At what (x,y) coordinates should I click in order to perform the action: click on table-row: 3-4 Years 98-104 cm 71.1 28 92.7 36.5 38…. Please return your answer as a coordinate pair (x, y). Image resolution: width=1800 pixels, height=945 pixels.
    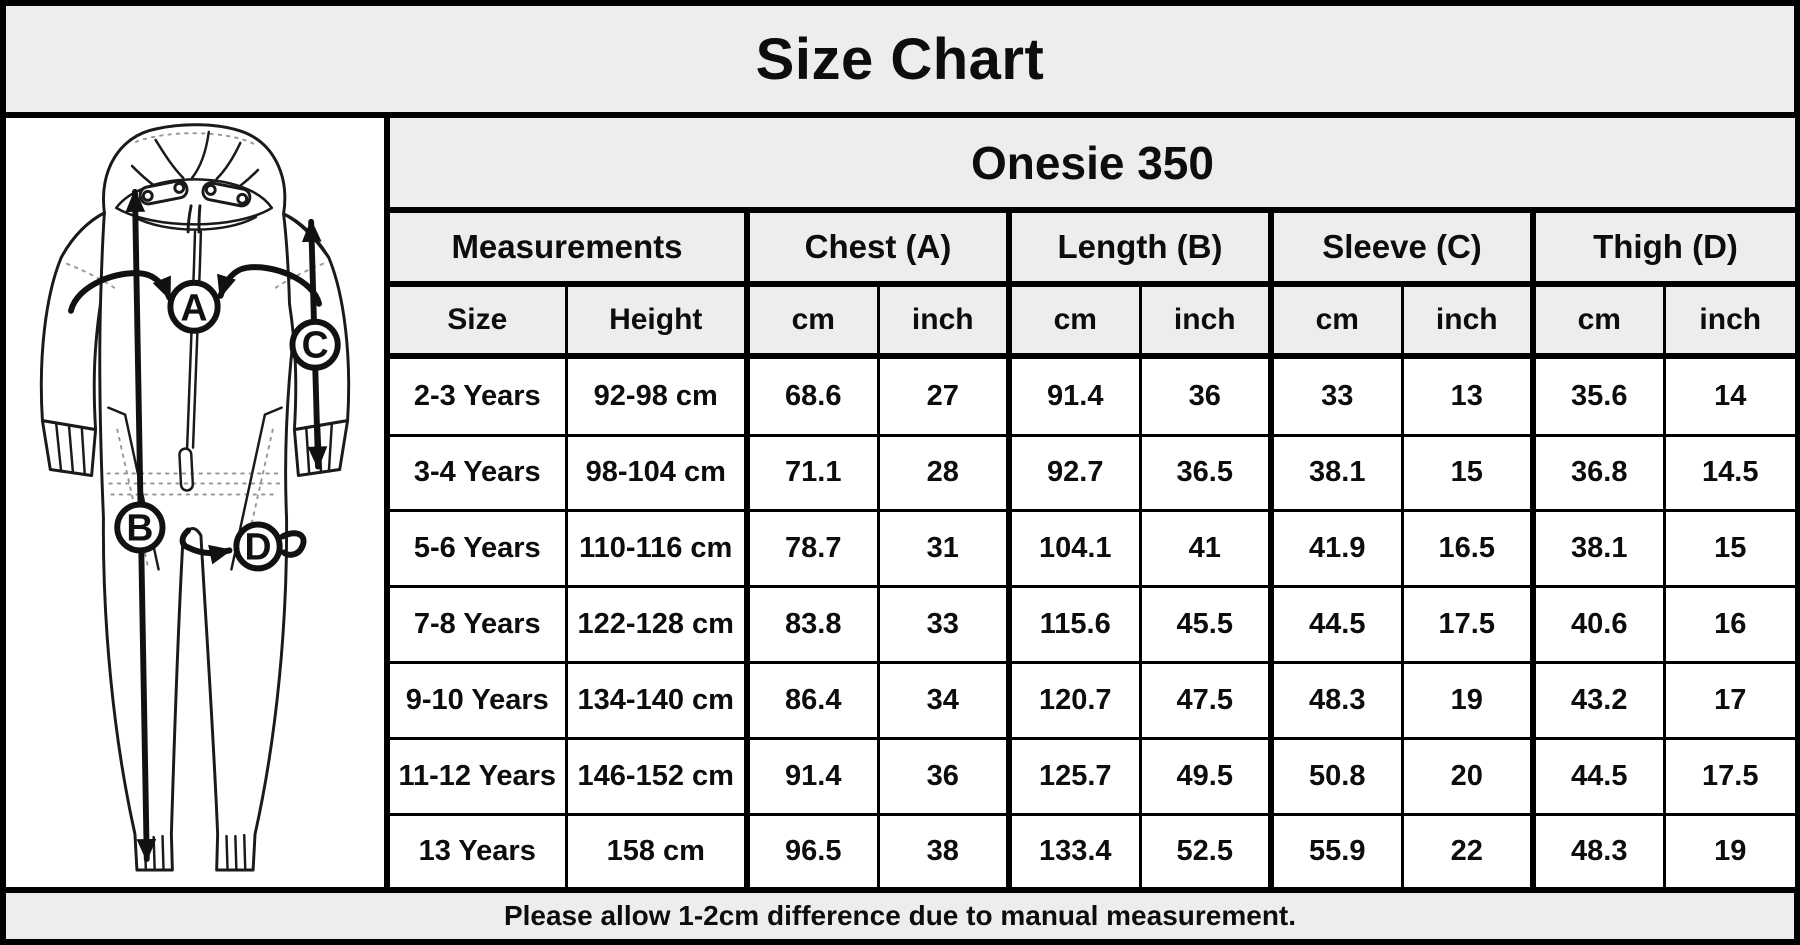
    Looking at the image, I should click on (1092, 473).